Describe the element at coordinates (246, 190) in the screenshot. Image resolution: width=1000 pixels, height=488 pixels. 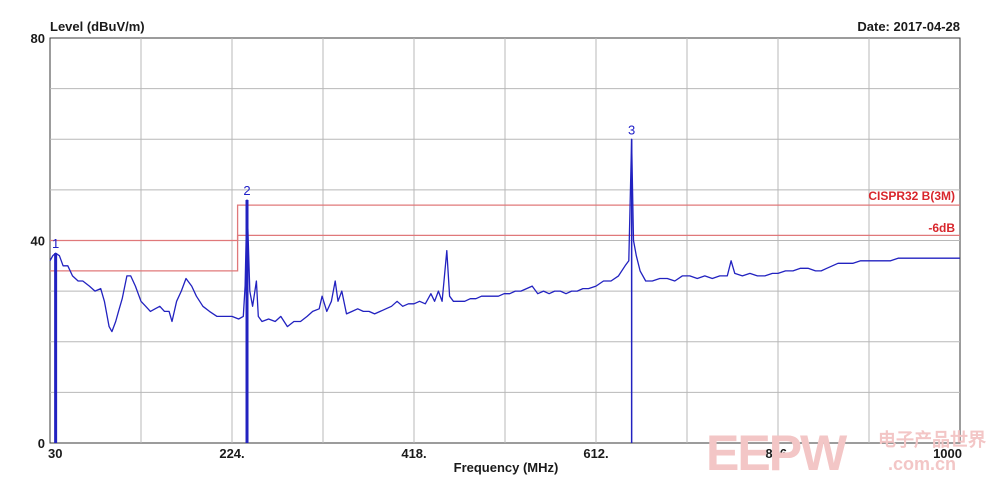
I see `marker-label-2: 2` at that location.